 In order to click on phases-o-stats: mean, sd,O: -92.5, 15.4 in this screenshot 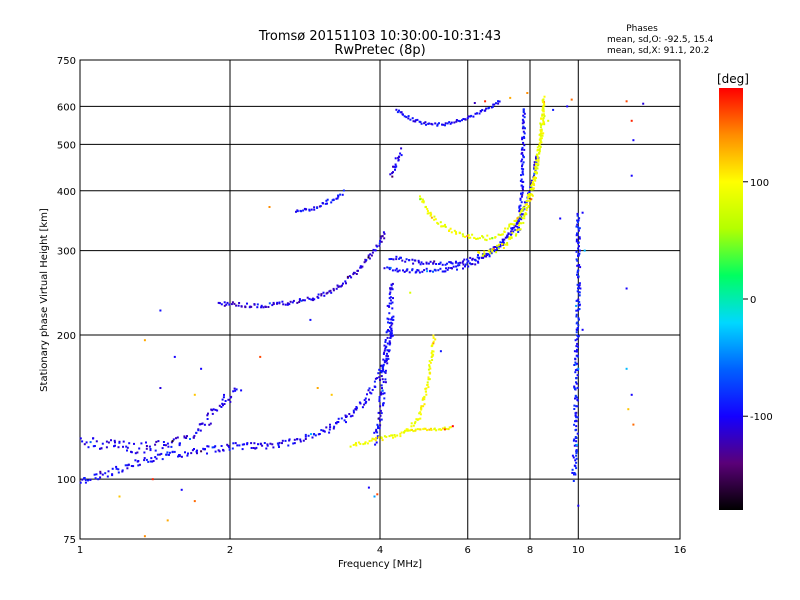, I will do `click(660, 40)`.